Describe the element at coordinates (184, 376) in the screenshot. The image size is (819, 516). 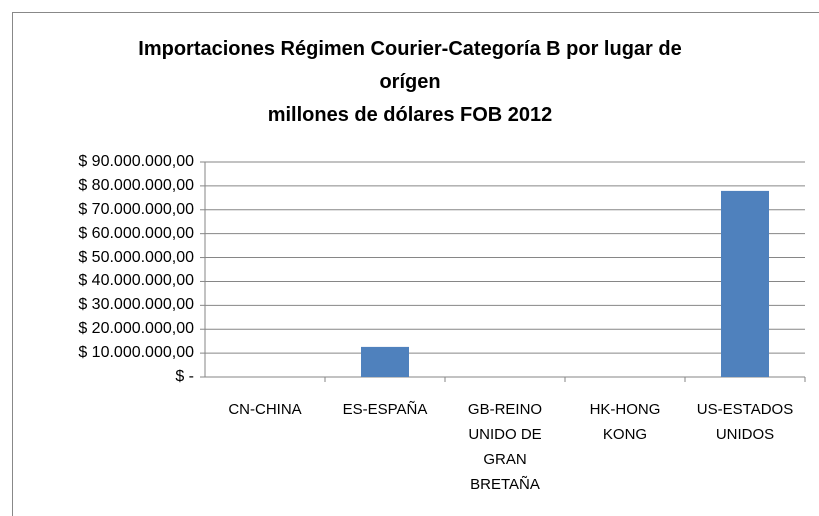
I see `y-tick-label: $ -` at that location.